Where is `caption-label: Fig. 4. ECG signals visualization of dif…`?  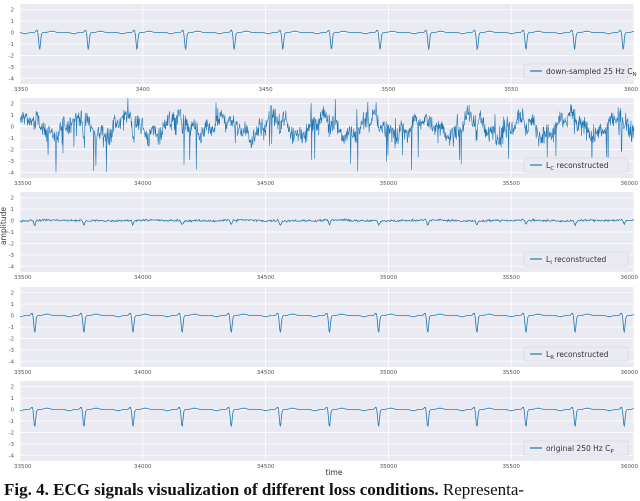 caption-label: Fig. 4. ECG signals visualization of dif… is located at coordinates (221, 489).